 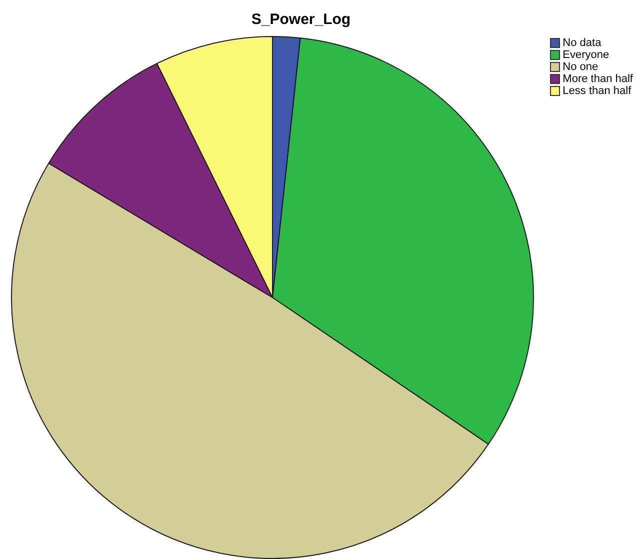 What do you see at coordinates (586, 55) in the screenshot?
I see `legend-label: Everyone` at bounding box center [586, 55].